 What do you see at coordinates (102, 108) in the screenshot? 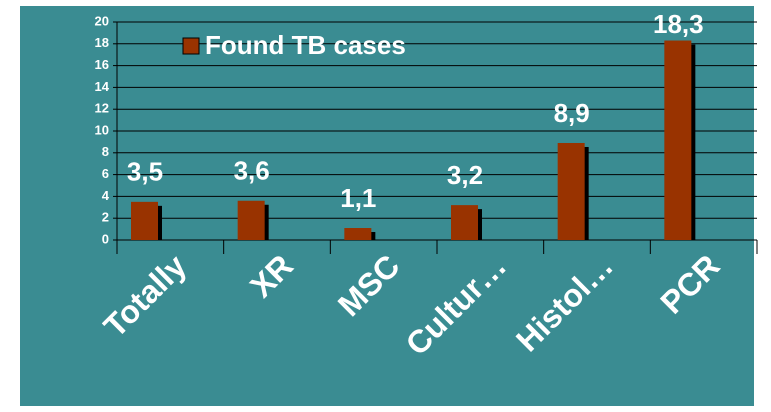
I see `y-tick-label: 12` at bounding box center [102, 108].